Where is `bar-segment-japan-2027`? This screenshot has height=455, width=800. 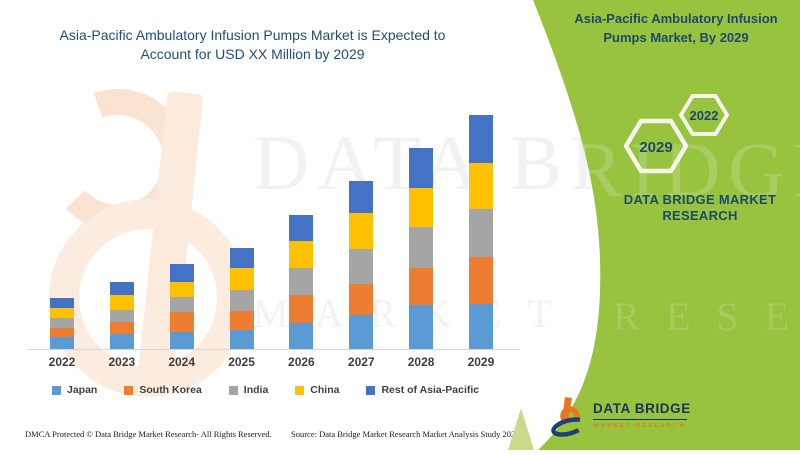
bar-segment-japan-2027 is located at coordinates (361, 332).